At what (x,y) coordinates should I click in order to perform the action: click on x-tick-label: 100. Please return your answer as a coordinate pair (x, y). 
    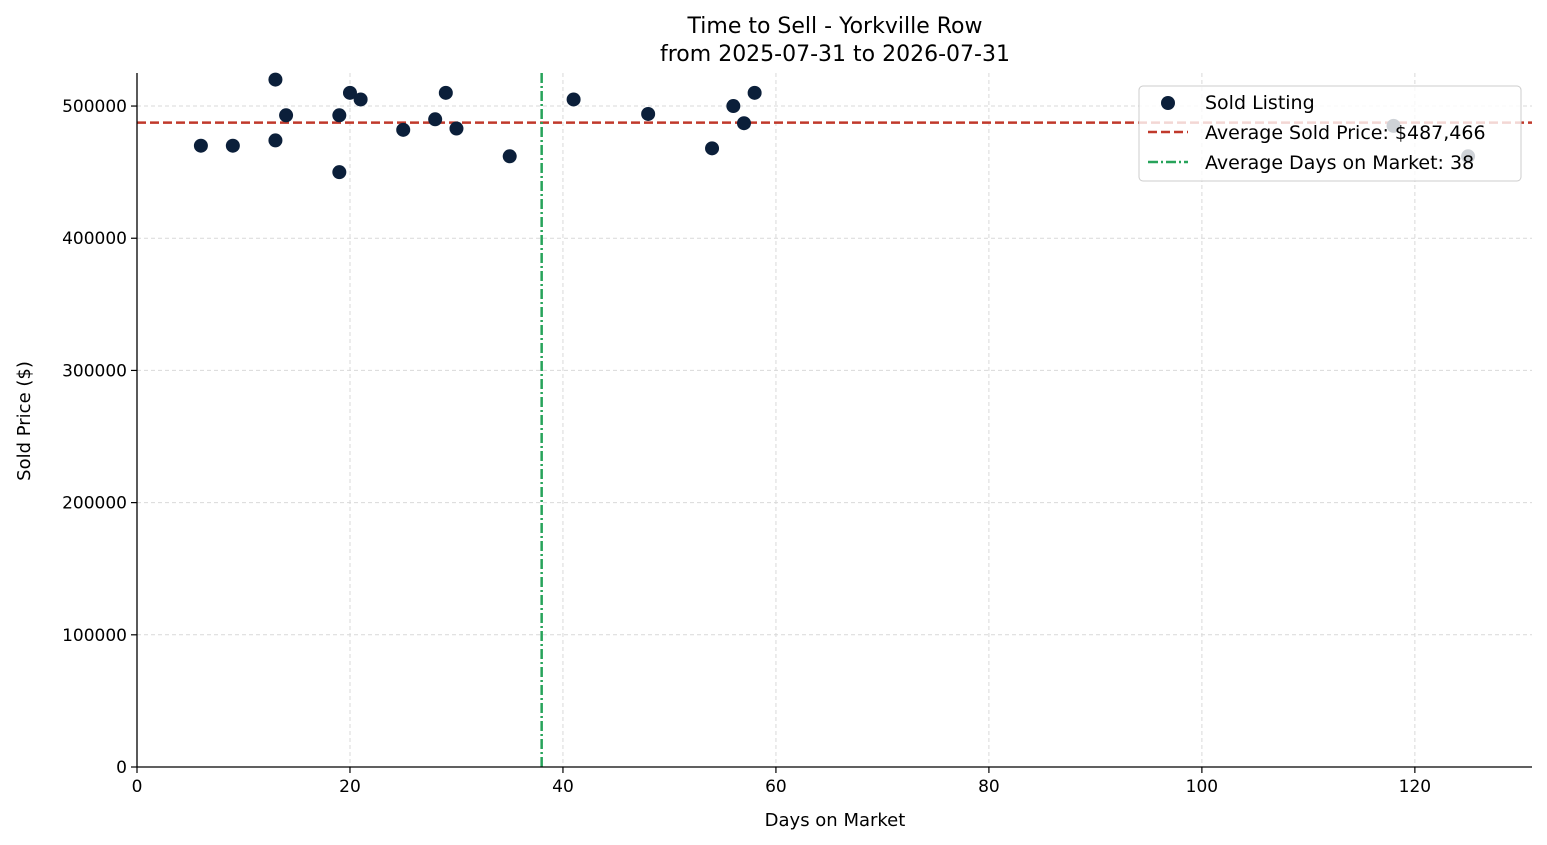
    Looking at the image, I should click on (1202, 787).